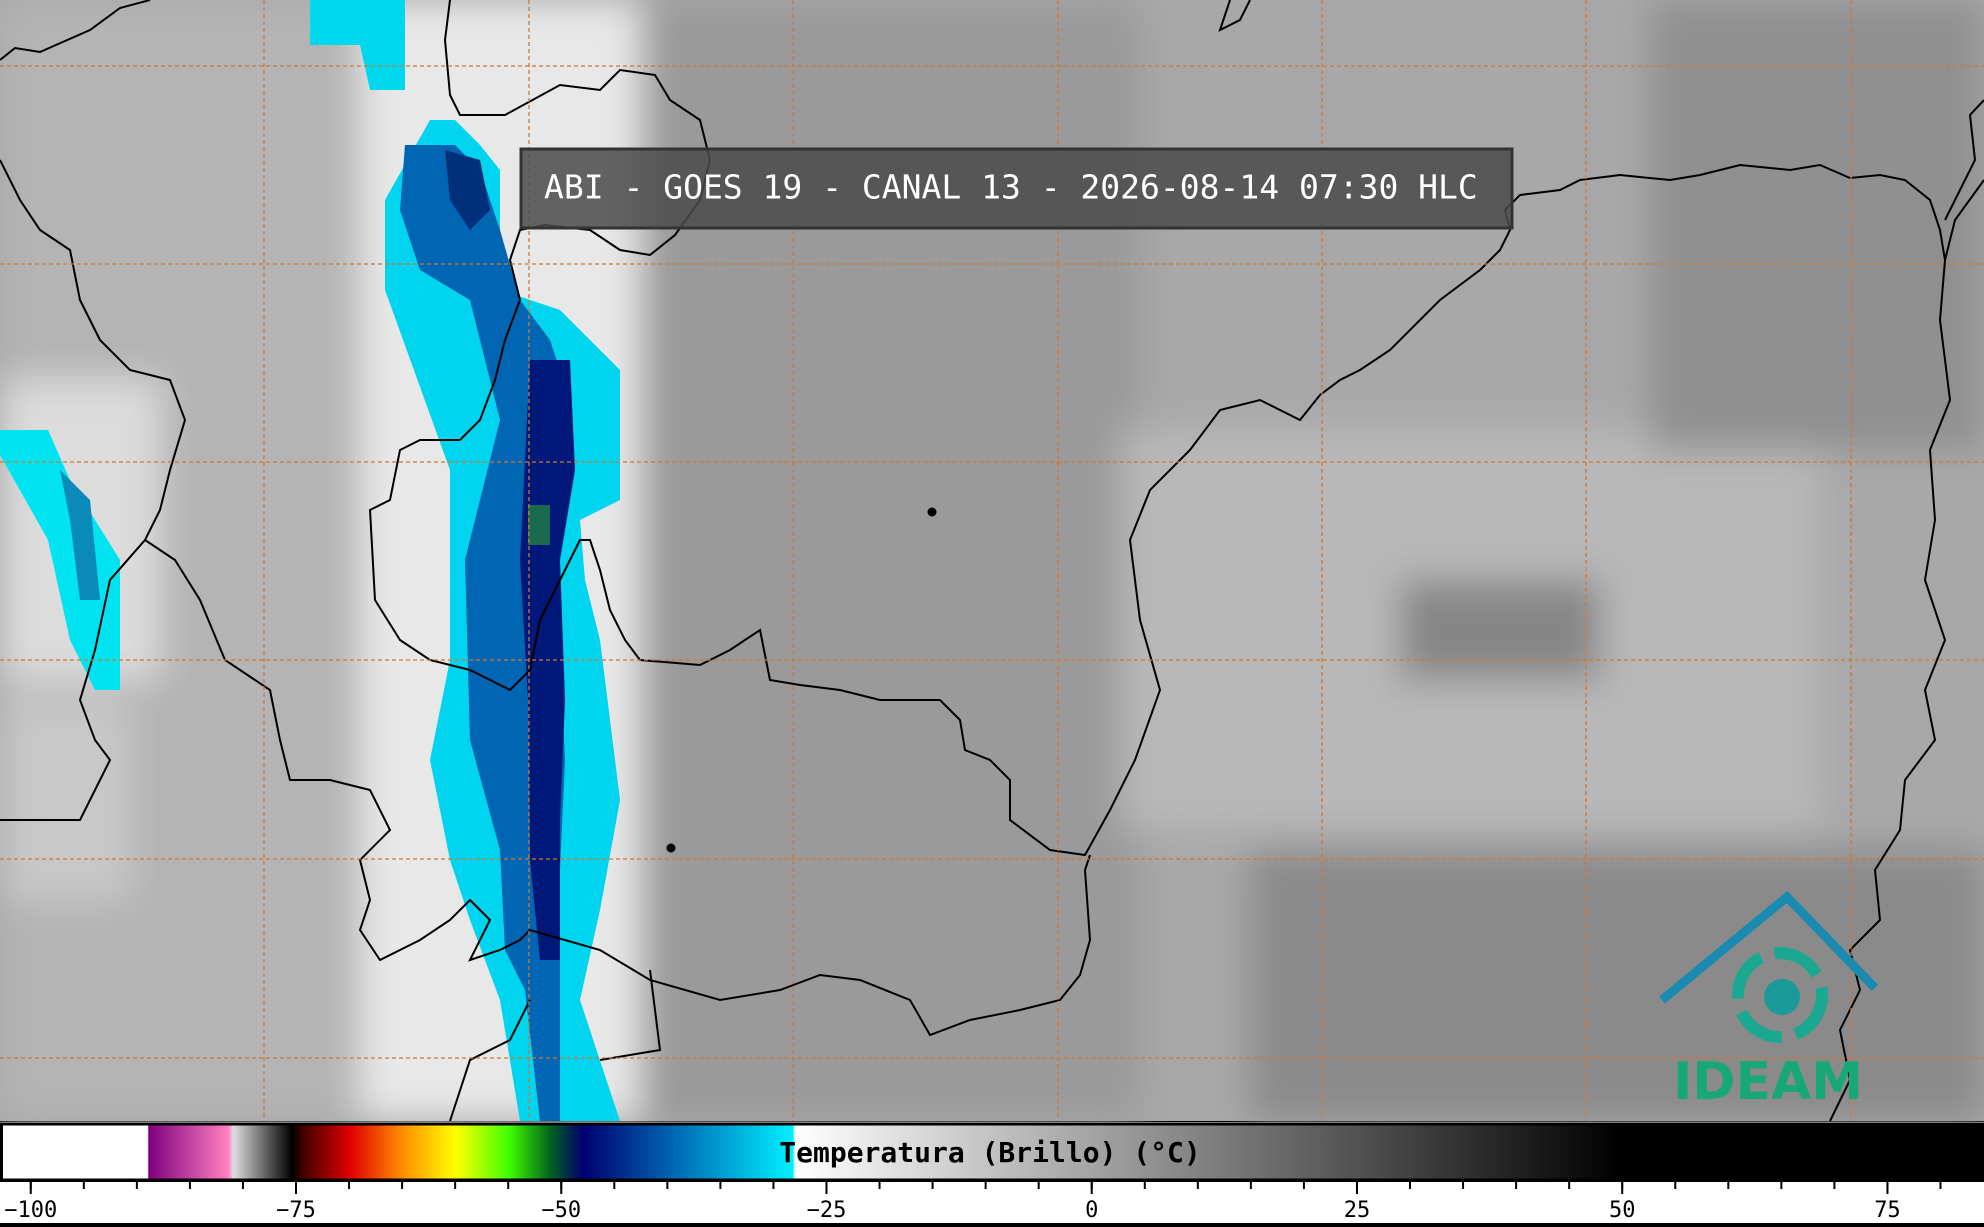 Image resolution: width=1984 pixels, height=1227 pixels. I want to click on tick-label: 50, so click(1622, 1210).